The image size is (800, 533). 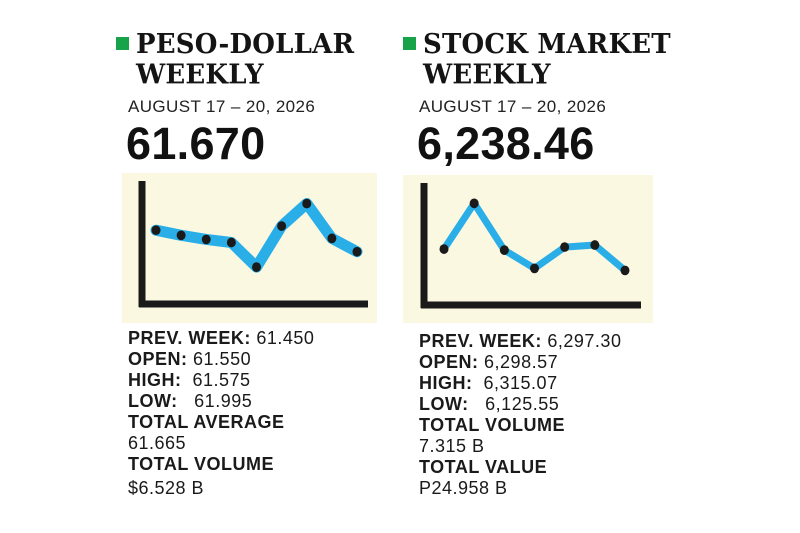 I want to click on stat-value: 6,298.57, so click(x=521, y=362).